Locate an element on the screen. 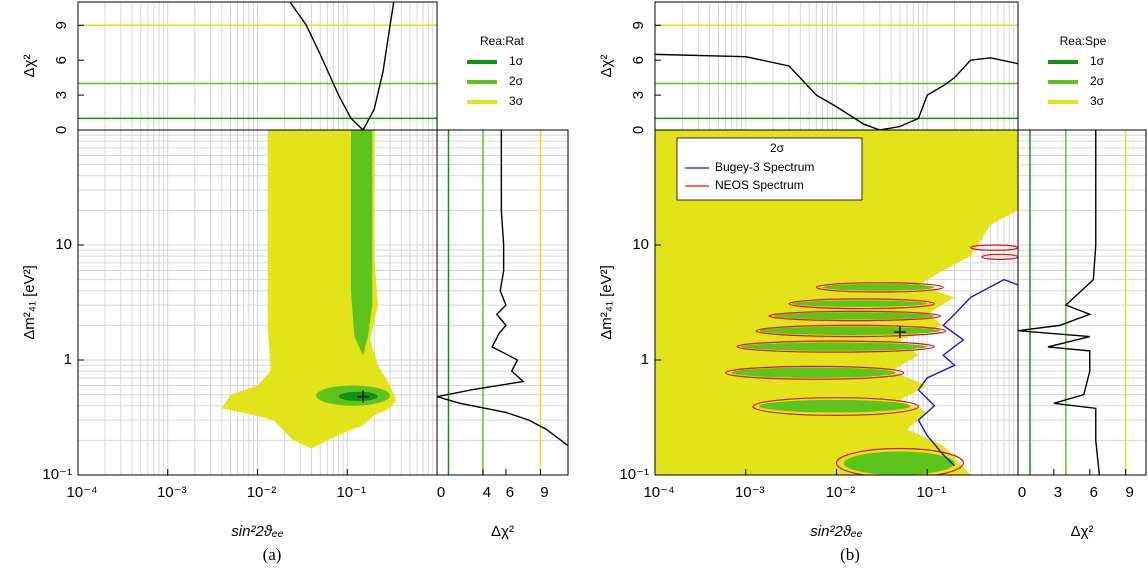 The height and width of the screenshot is (577, 1148). legend-title: 2σ is located at coordinates (777, 148).